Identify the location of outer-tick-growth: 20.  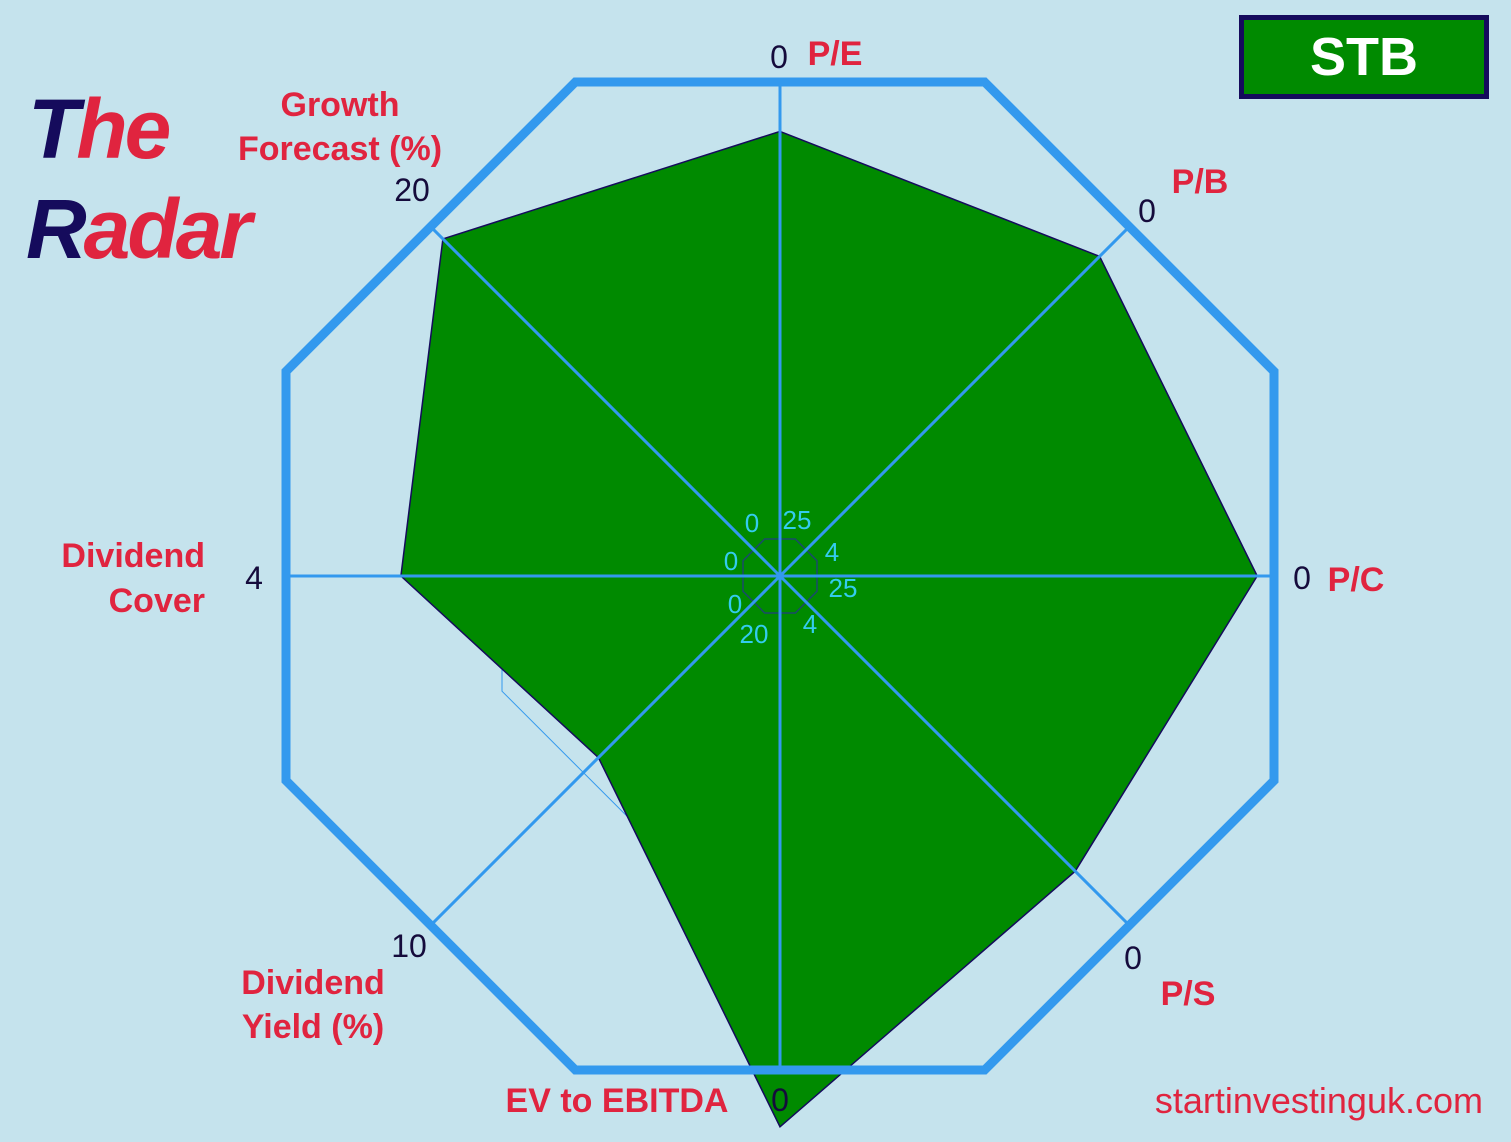
(412, 190).